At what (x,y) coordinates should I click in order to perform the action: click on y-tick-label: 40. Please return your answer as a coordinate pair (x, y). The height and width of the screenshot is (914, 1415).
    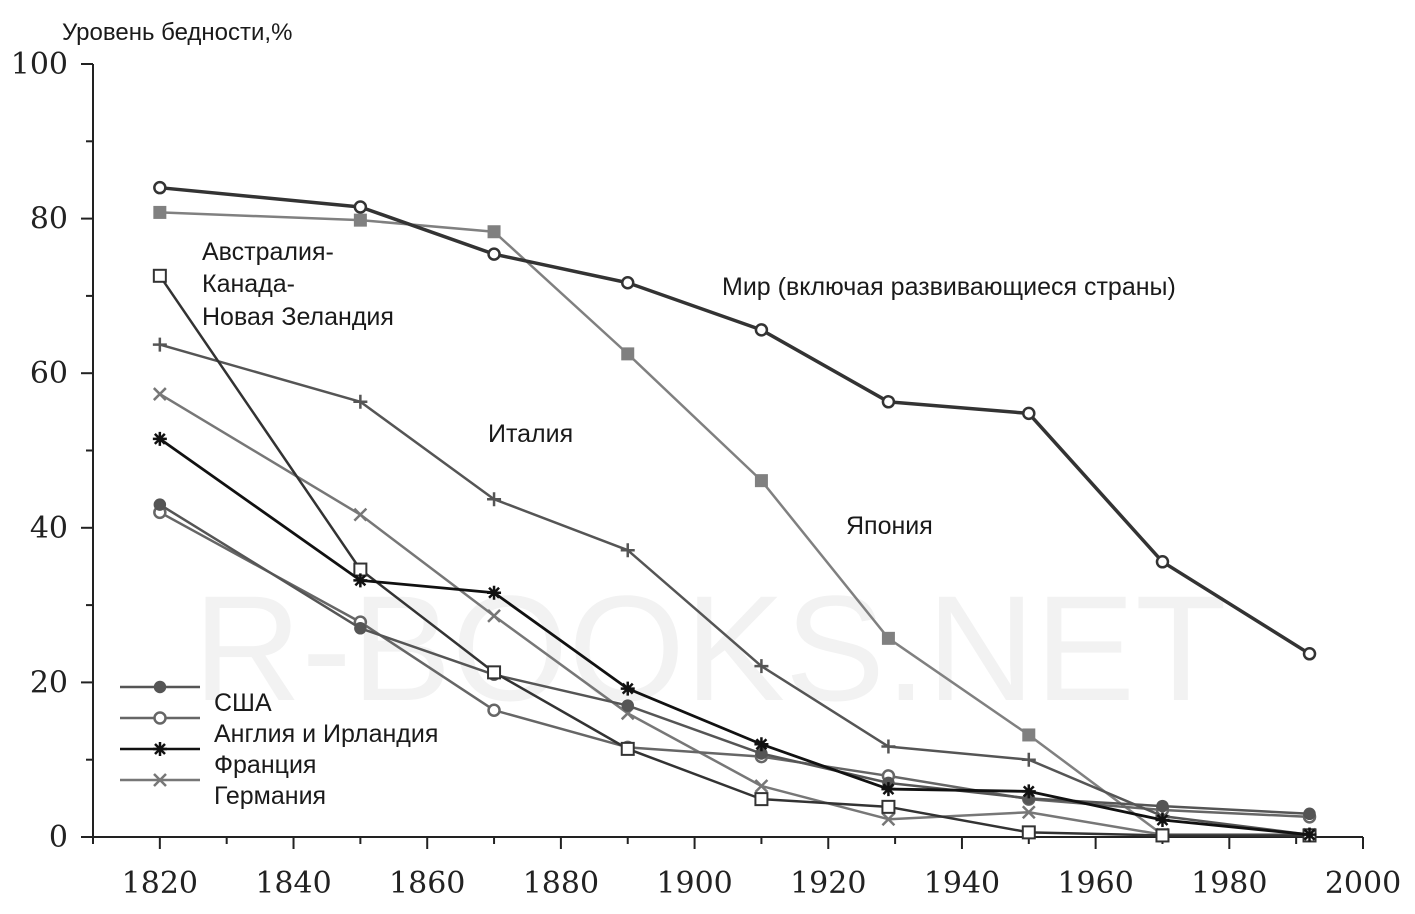
    Looking at the image, I should click on (49, 528).